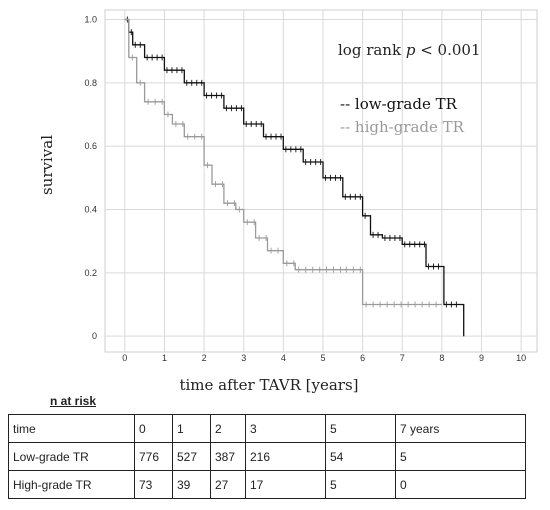  I want to click on table-cell: 54, so click(360, 456).